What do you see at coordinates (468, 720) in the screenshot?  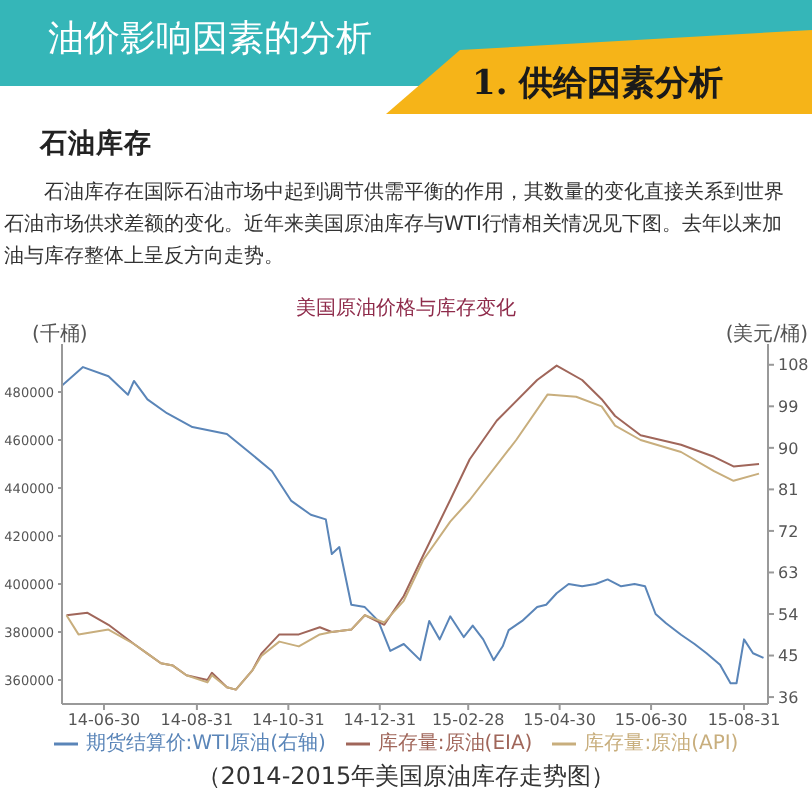 I see `x-tick-label: 15-02-28` at bounding box center [468, 720].